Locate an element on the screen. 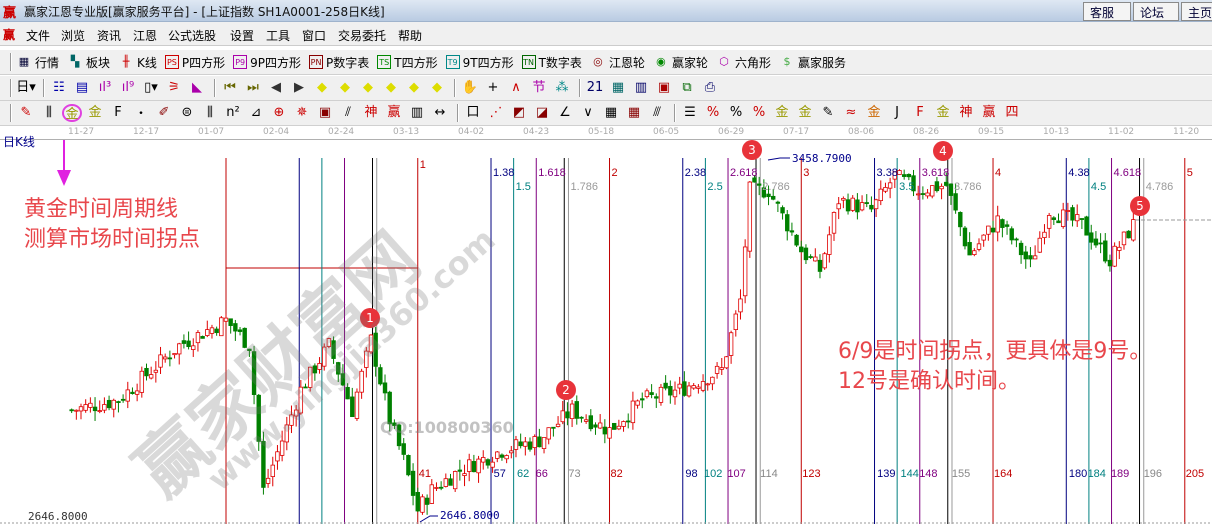 The width and height of the screenshot is (1212, 527). spiral-icon: ᭼ is located at coordinates (141, 112).